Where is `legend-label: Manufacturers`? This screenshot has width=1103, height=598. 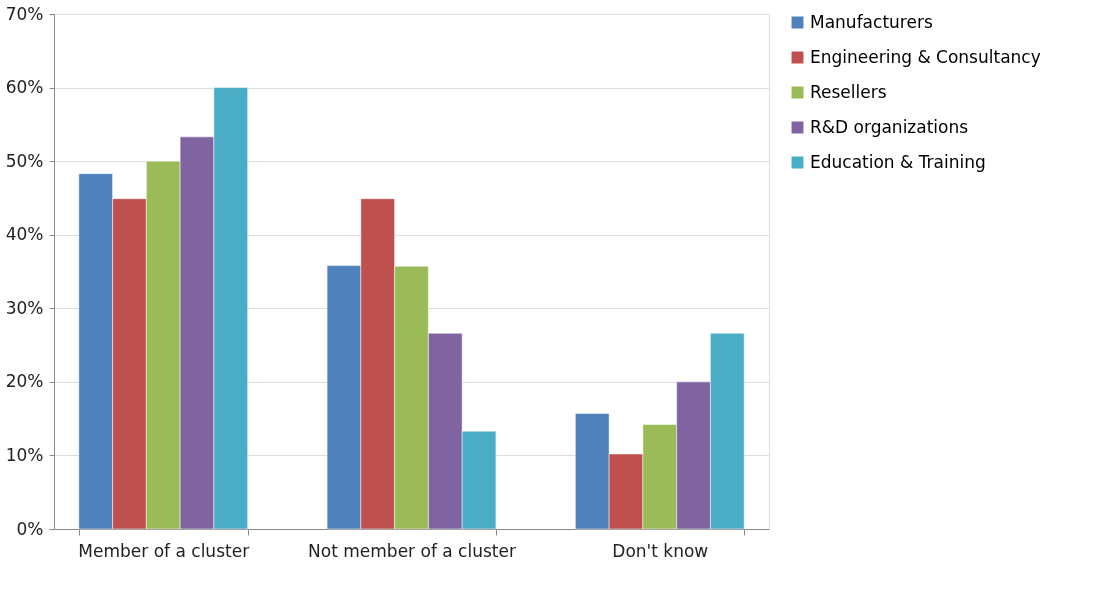 legend-label: Manufacturers is located at coordinates (871, 21).